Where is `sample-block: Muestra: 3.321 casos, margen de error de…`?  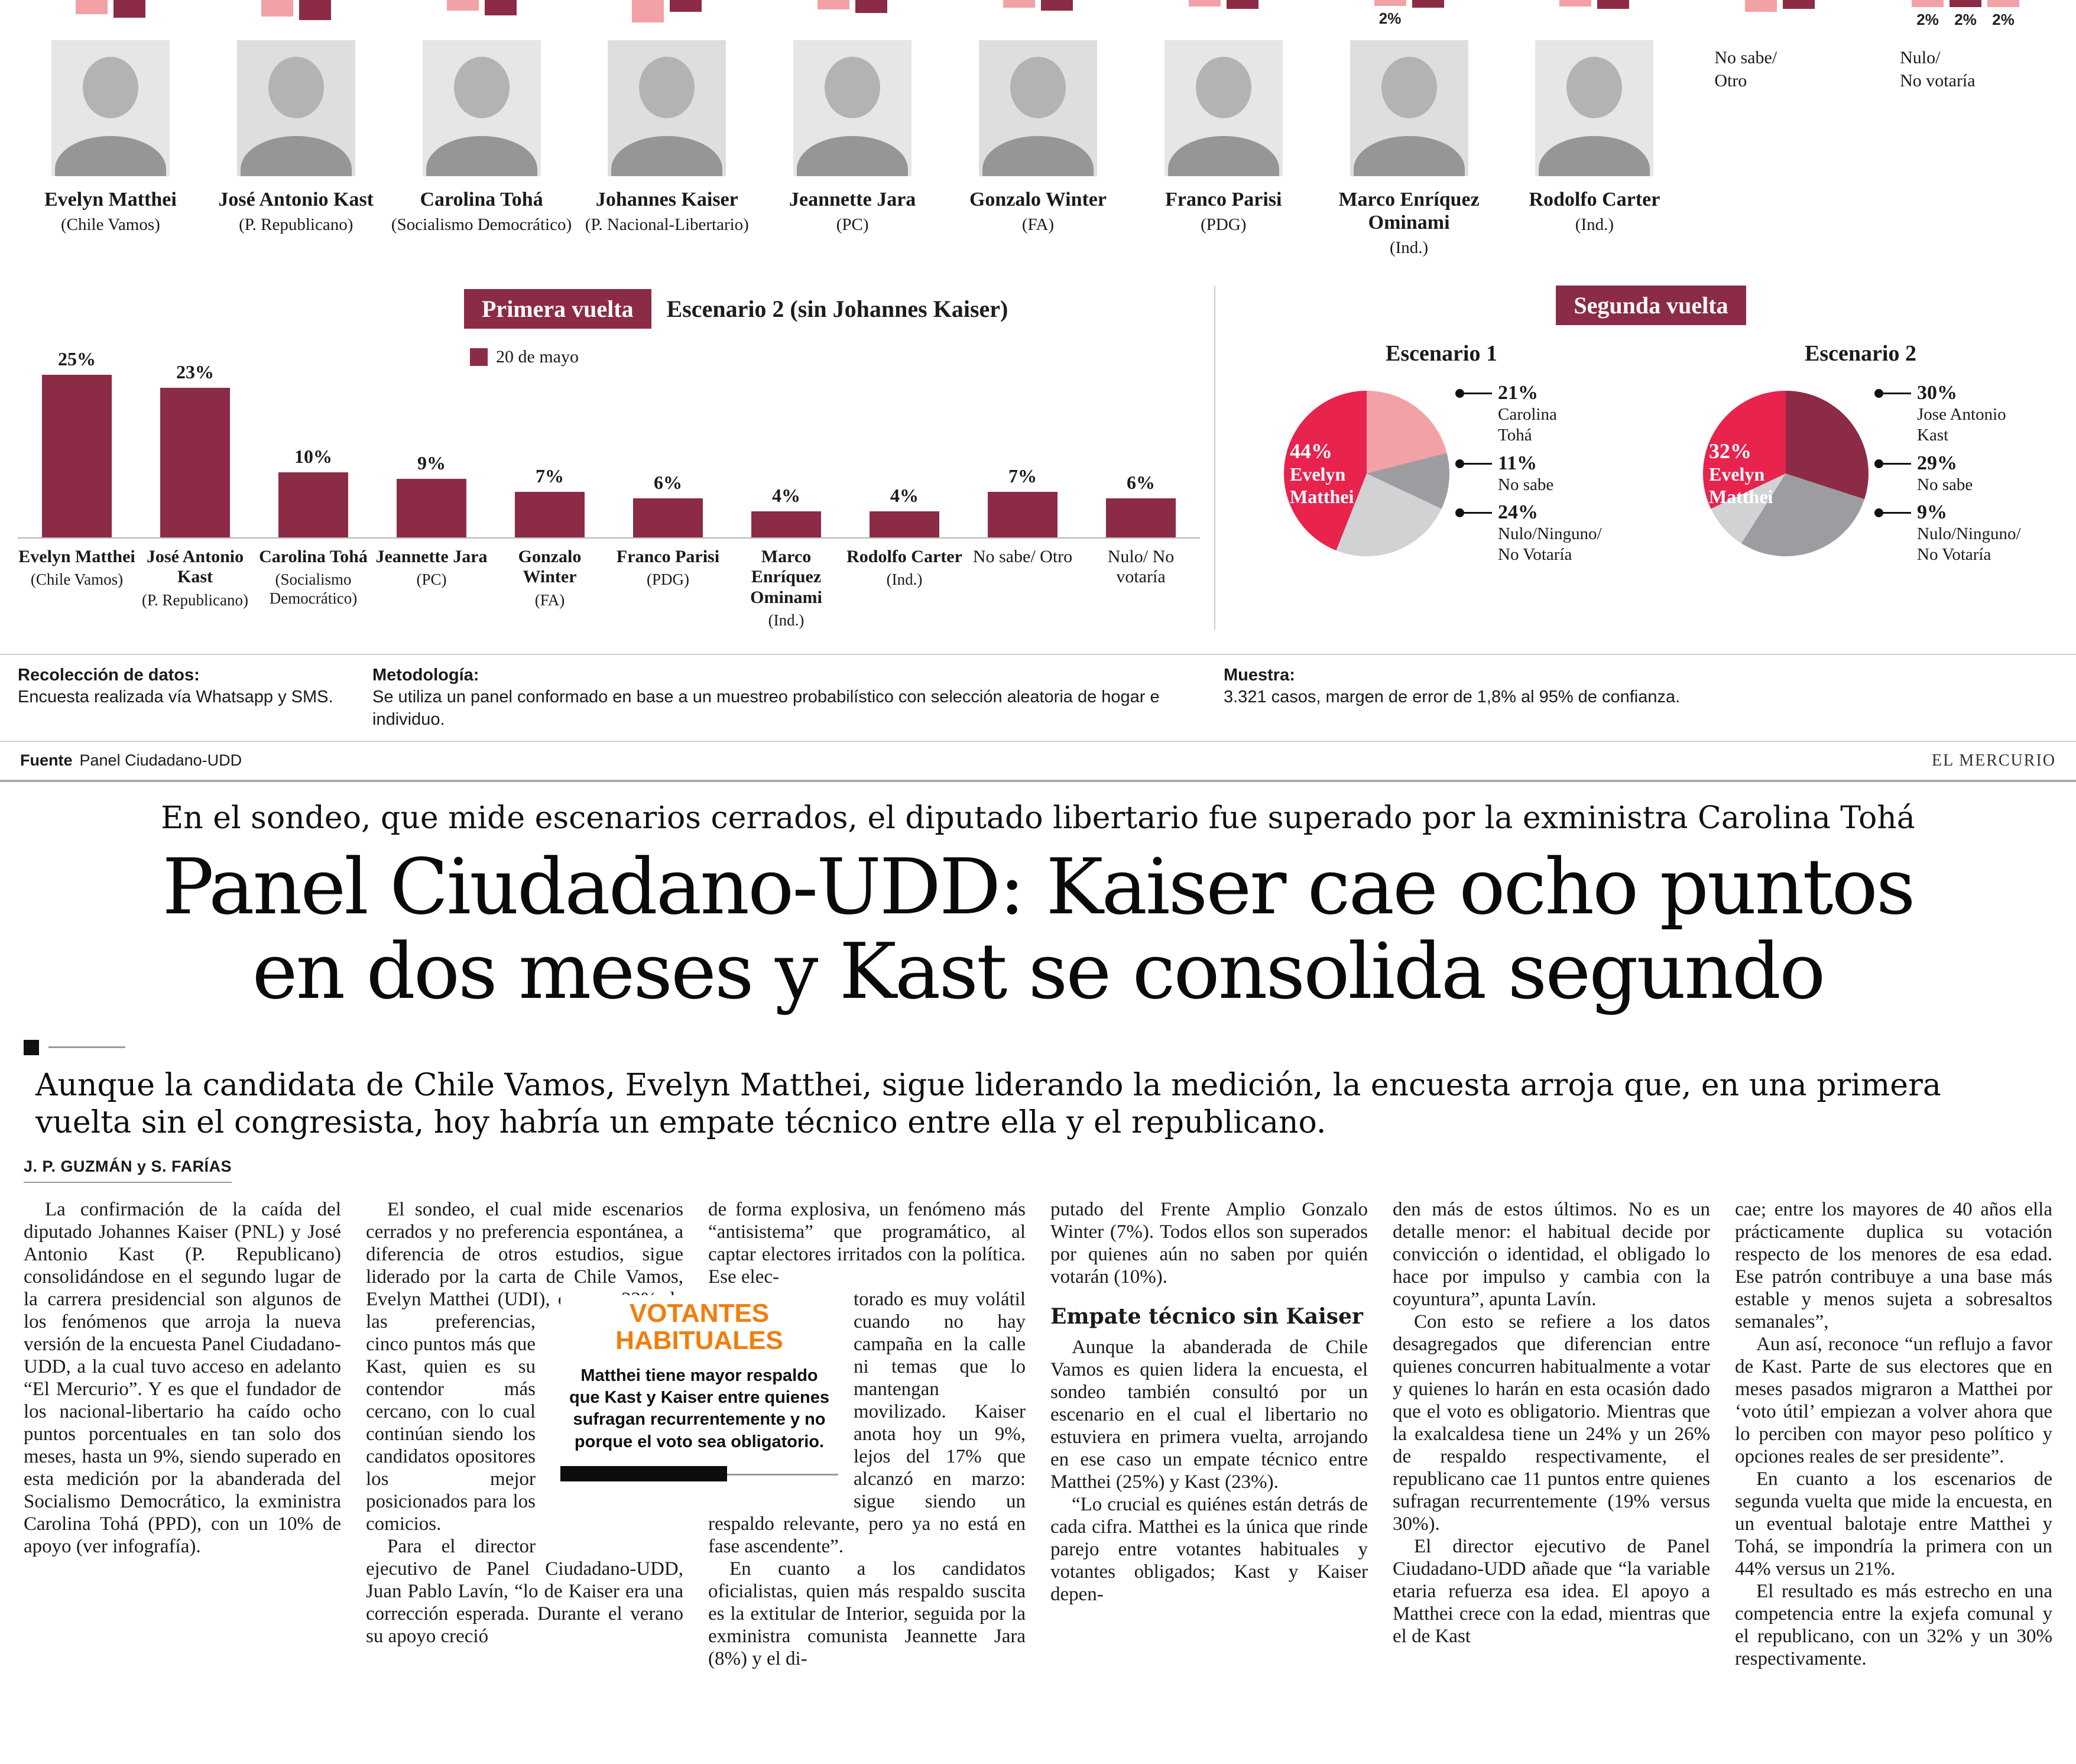 sample-block: Muestra: 3.321 casos, margen de error de… is located at coordinates (1641, 697).